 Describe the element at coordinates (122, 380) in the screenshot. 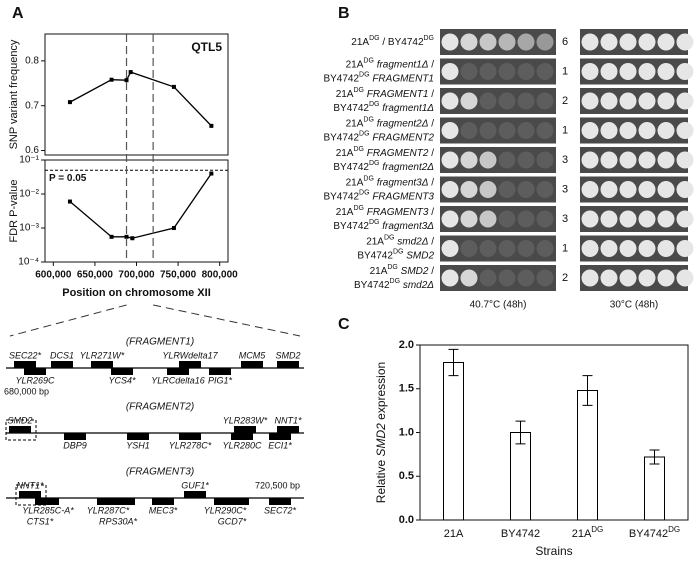

I see `gene-label: YCS4*` at that location.